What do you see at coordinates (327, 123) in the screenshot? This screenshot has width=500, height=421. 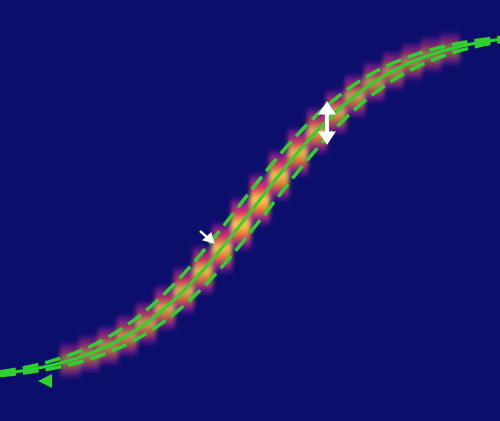 I see `double-arrow` at bounding box center [327, 123].